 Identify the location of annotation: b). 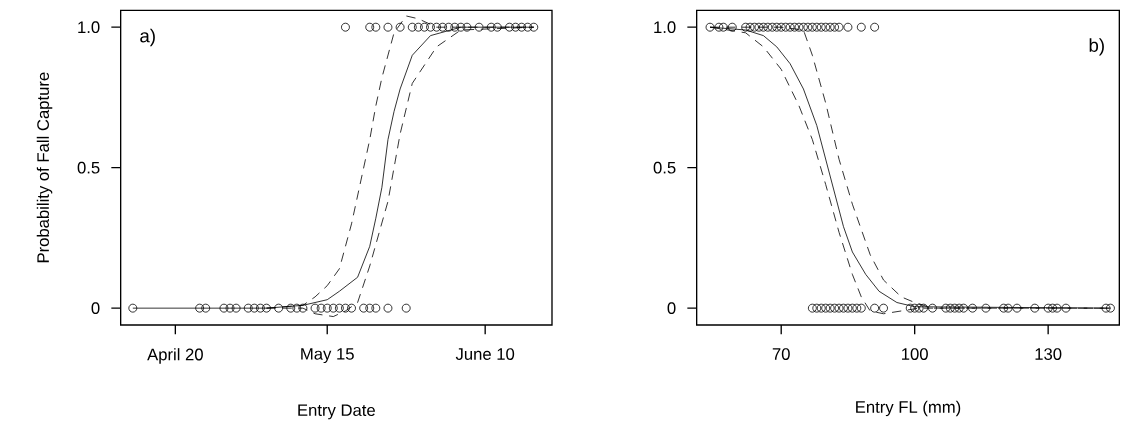
(1096, 47).